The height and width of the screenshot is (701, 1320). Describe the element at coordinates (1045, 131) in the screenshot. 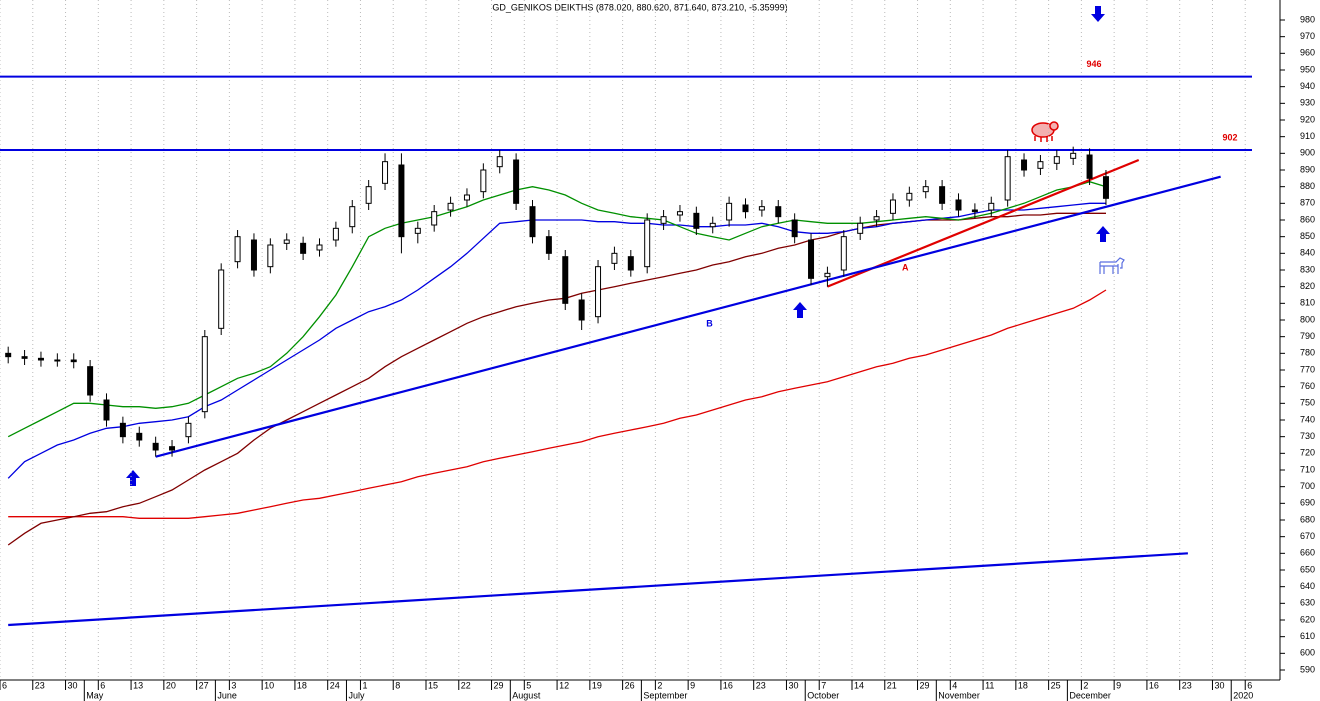

I see `bear-icon` at that location.